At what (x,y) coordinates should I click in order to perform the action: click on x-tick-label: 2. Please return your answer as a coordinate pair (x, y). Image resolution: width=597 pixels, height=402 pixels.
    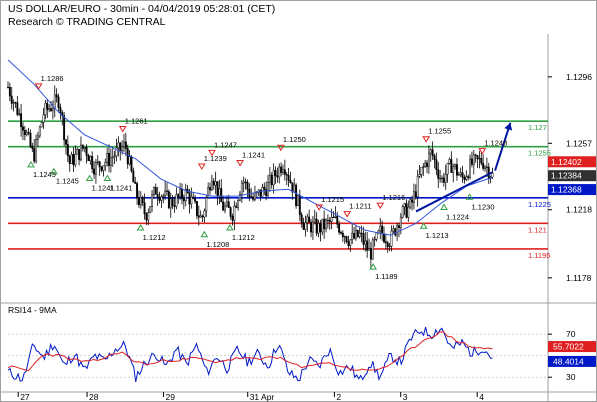
    Looking at the image, I should click on (338, 397).